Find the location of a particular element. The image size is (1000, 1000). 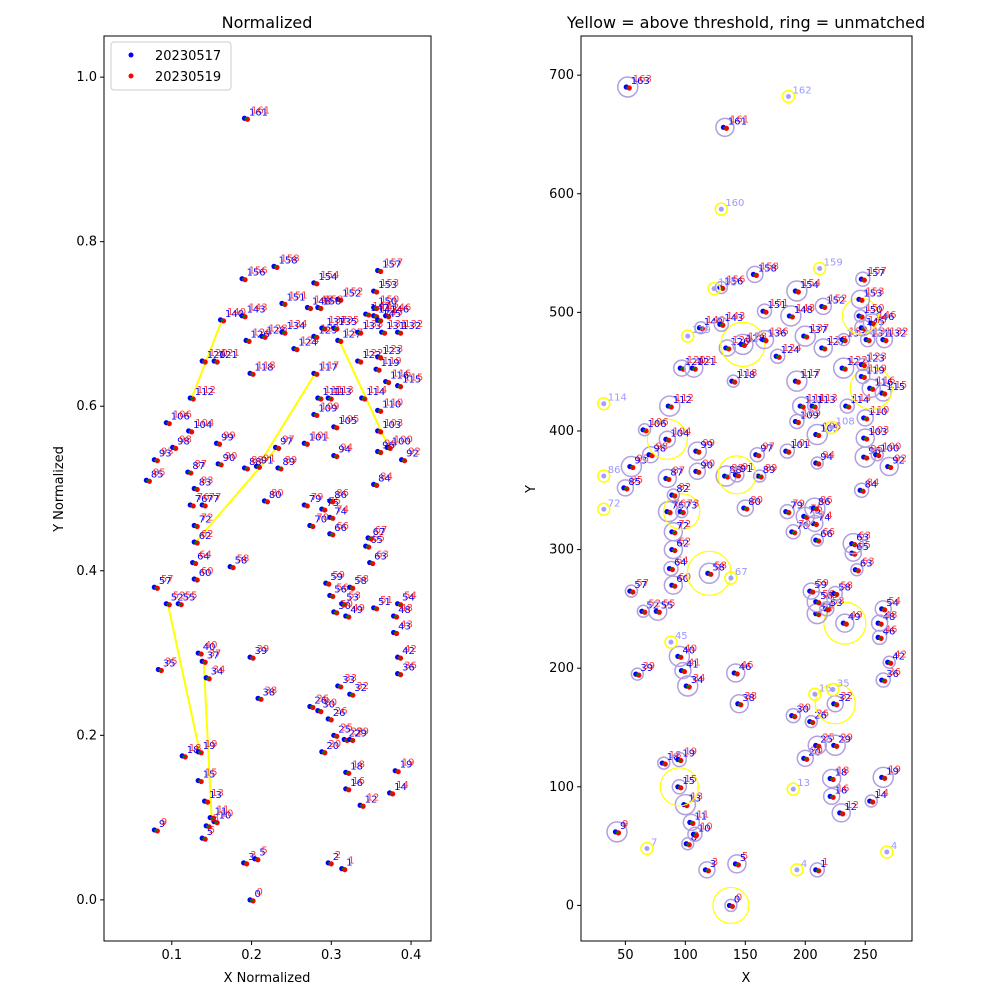

point-label-red: 98 is located at coordinates (662, 447).